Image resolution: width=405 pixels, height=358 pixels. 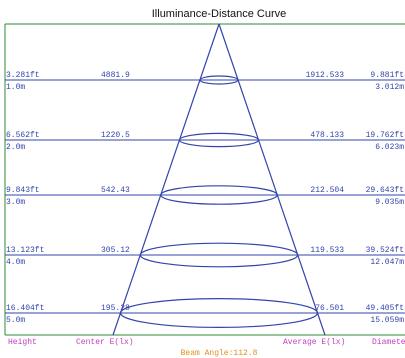 I want to click on average-illuminance-label: 478.133, so click(x=327, y=135).